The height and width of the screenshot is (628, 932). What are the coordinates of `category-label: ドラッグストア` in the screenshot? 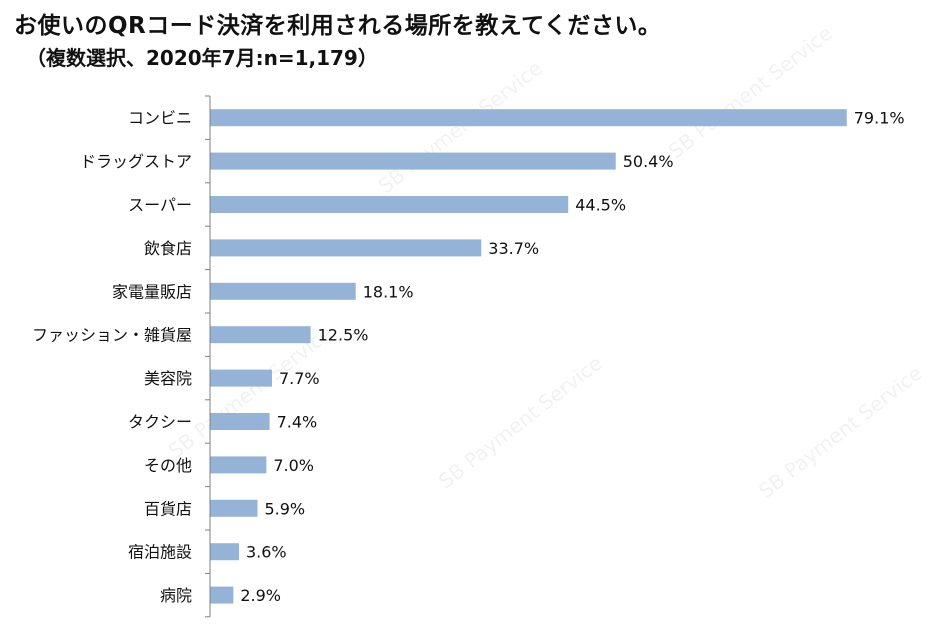 It's located at (136, 161).